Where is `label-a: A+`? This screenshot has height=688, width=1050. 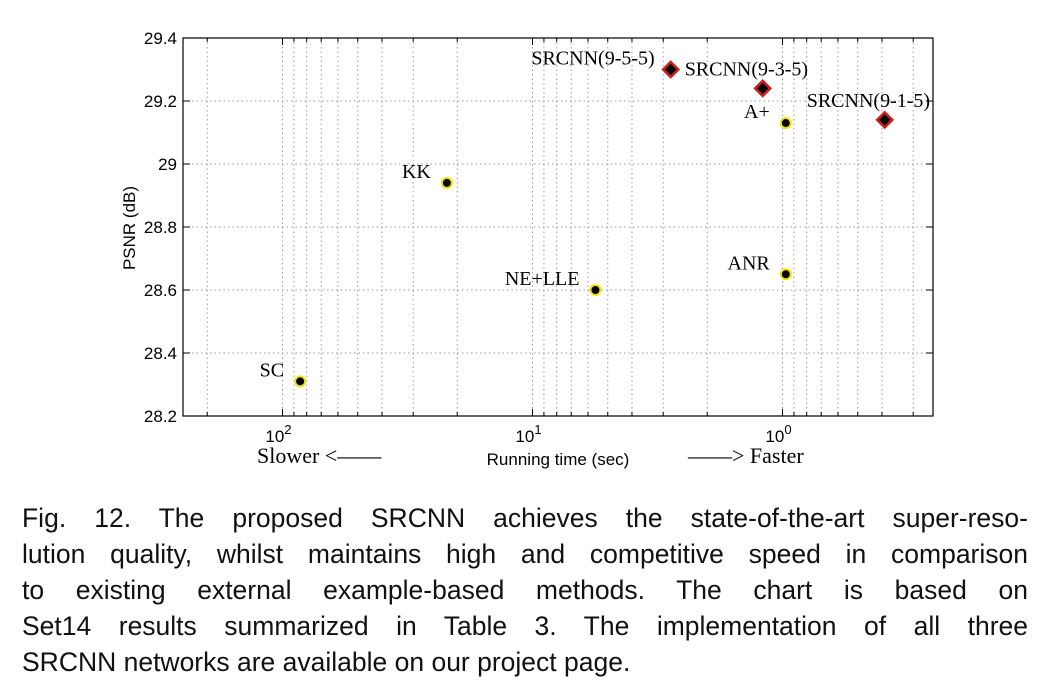 label-a: A+ is located at coordinates (757, 112).